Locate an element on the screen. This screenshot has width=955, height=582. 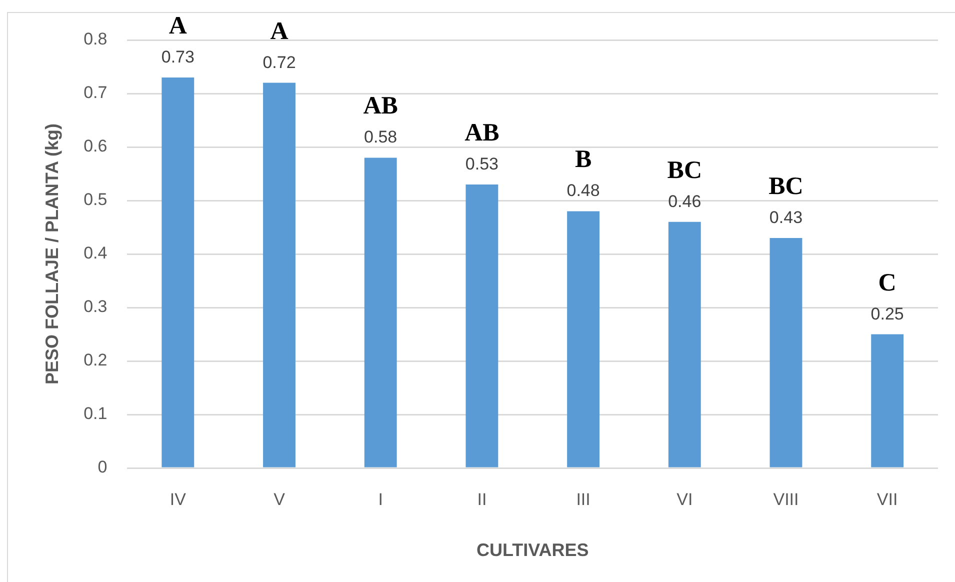
x-tick-label: VI is located at coordinates (684, 499).